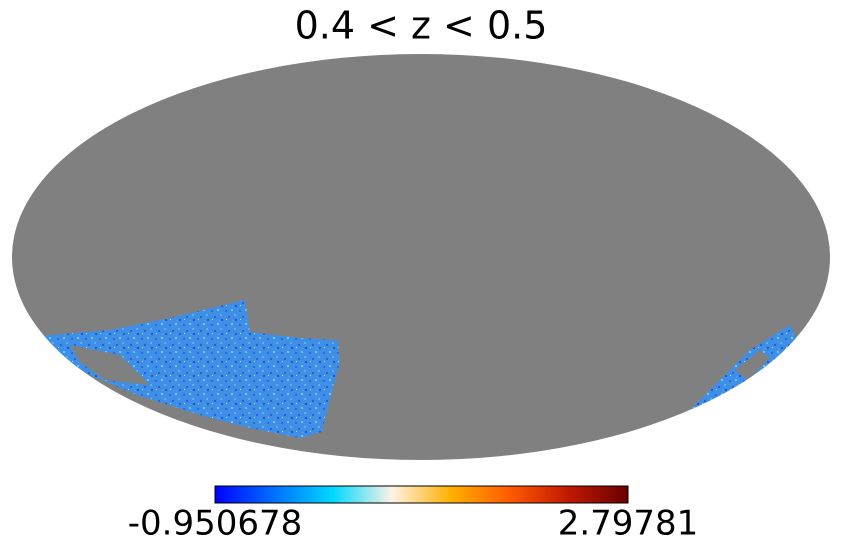 The width and height of the screenshot is (843, 556). I want to click on map-title: 0.4 < z < 0.5, so click(421, 26).